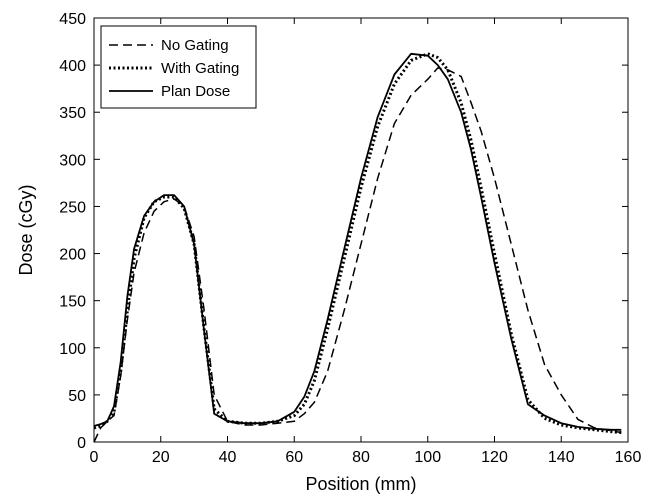 The height and width of the screenshot is (498, 667). What do you see at coordinates (72, 113) in the screenshot?
I see `y-tick-label: 350` at bounding box center [72, 113].